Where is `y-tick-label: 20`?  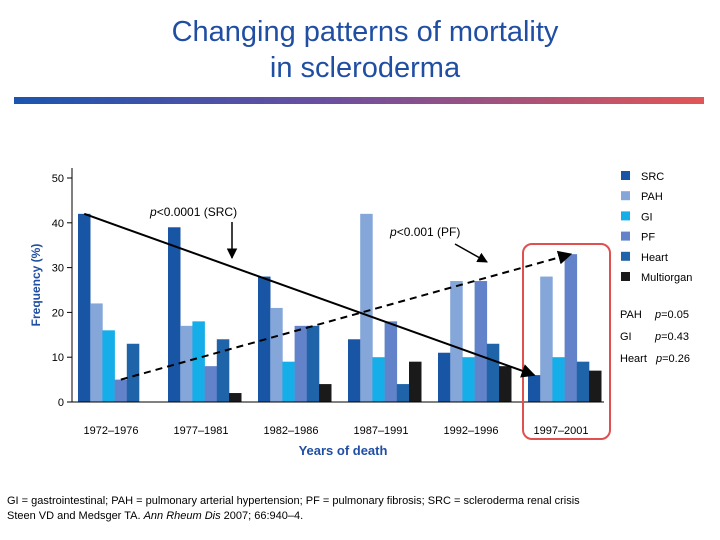
y-tick-label: 20 is located at coordinates (58, 313).